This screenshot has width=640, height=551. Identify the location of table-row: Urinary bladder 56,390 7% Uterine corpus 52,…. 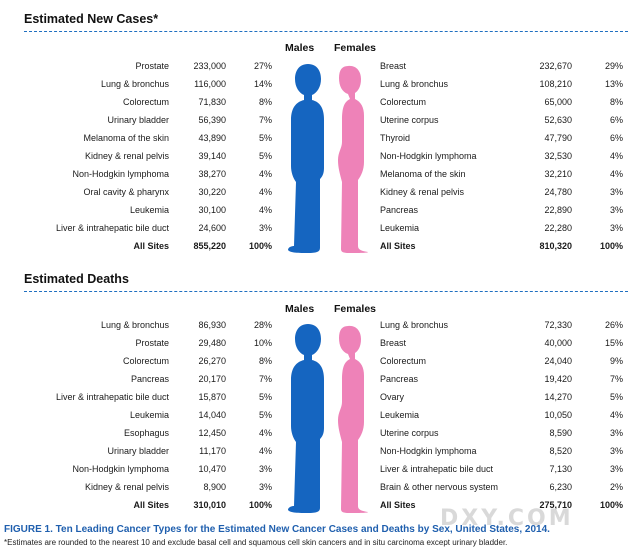
(320, 120).